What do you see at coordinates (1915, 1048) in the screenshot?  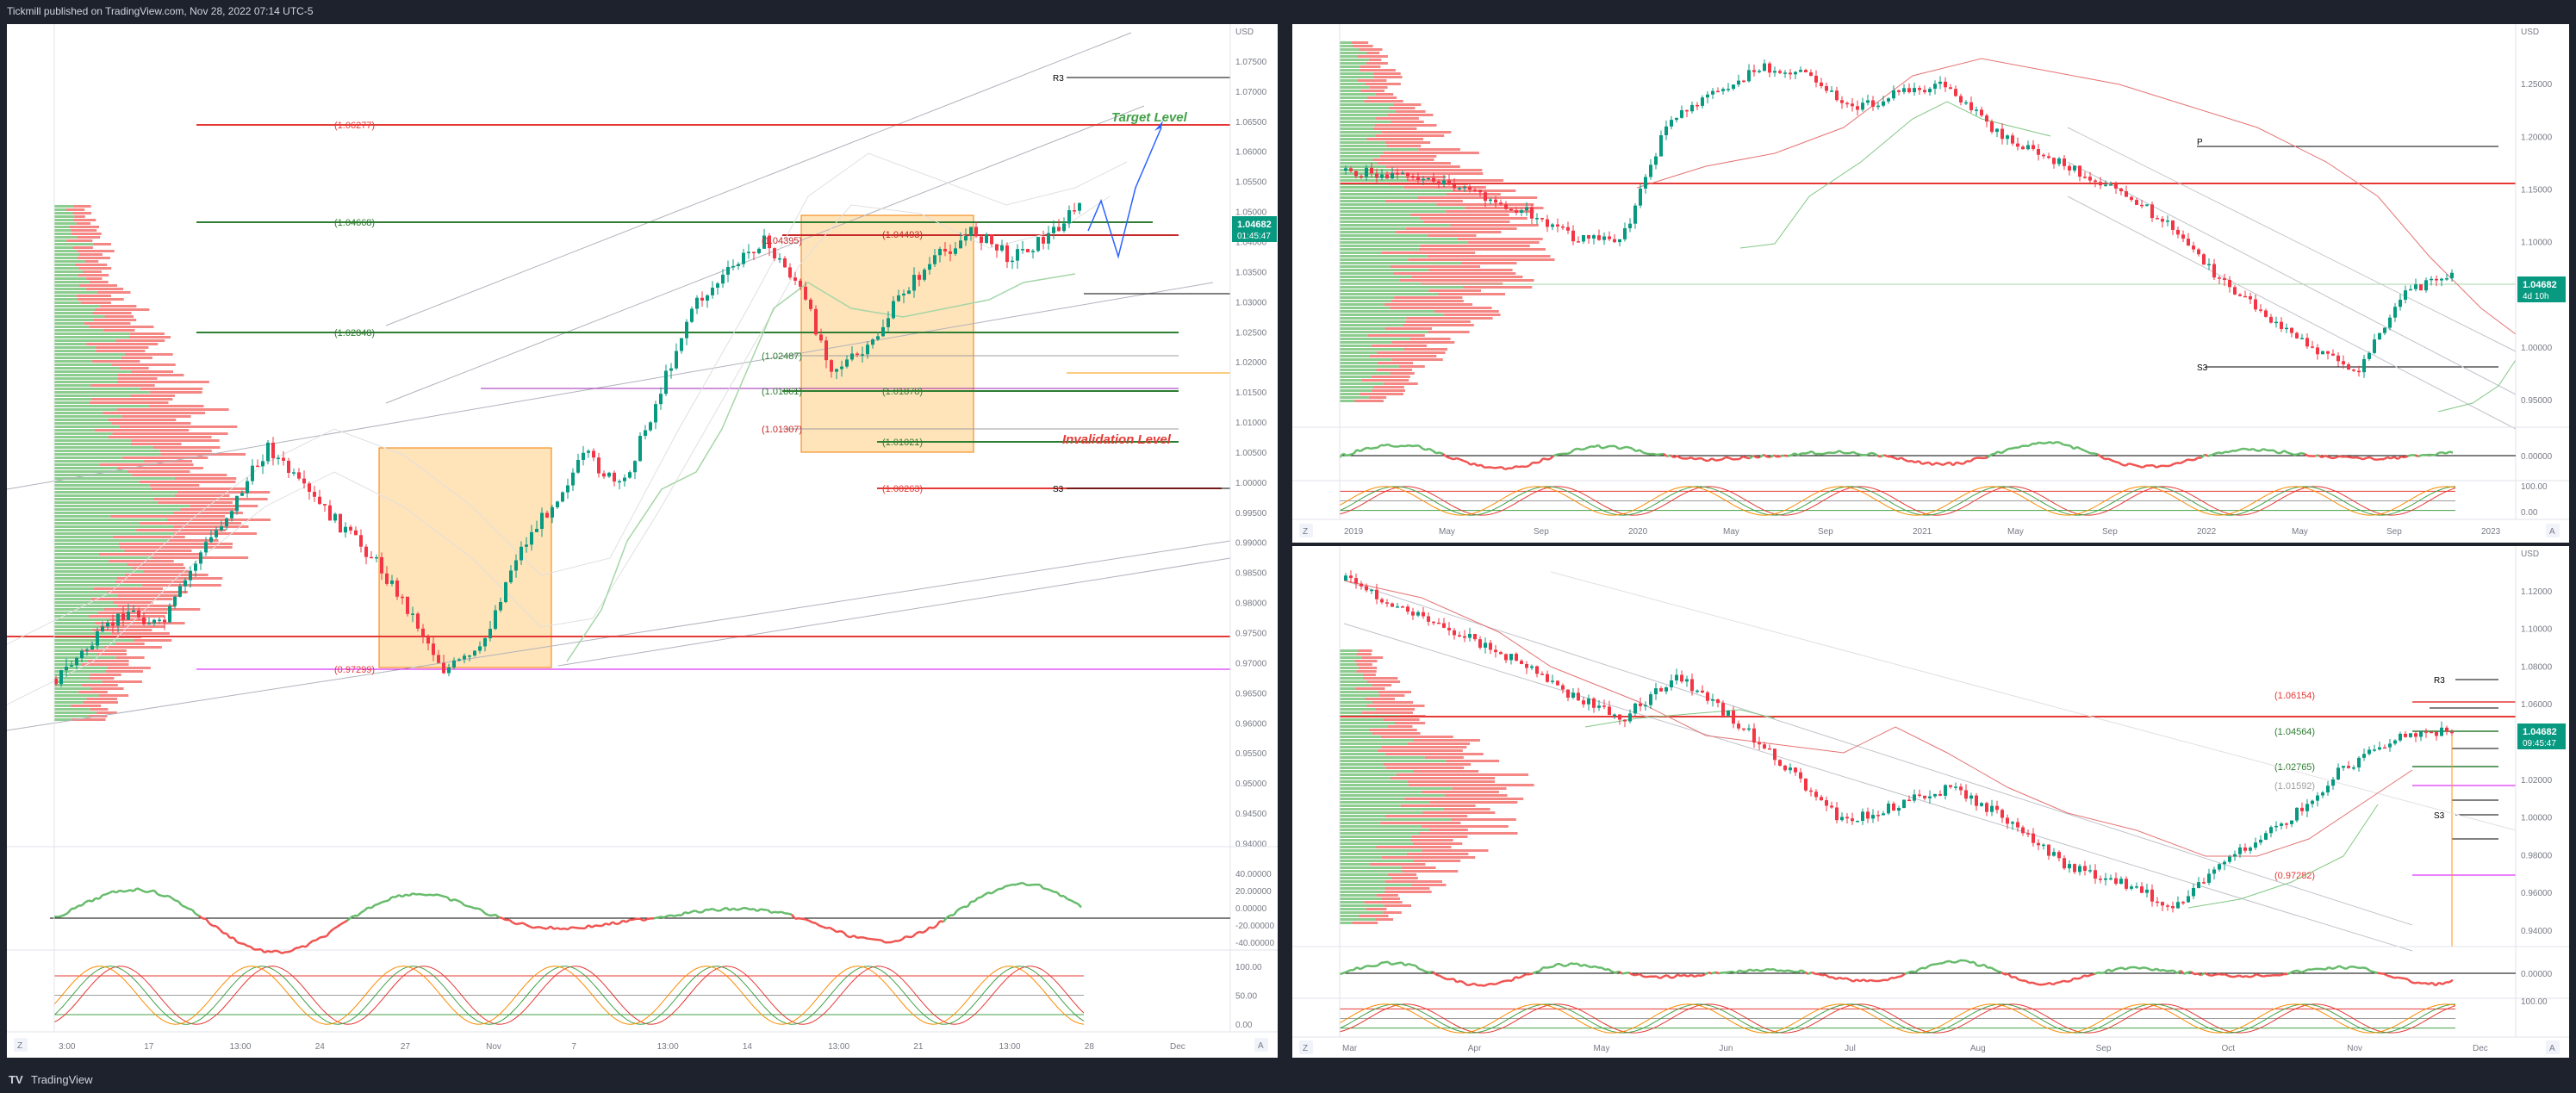 I see `time-axis: Mar Apr May Jun Jul Aug Sep Oct Nov Dec` at bounding box center [1915, 1048].